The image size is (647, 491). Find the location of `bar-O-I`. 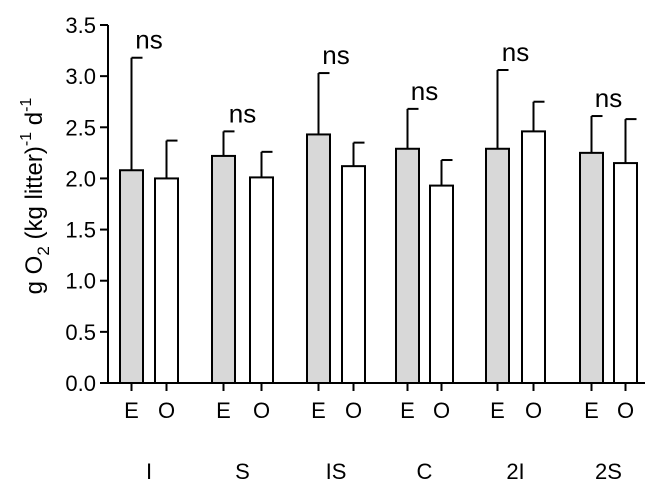

bar-O-I is located at coordinates (166, 280).